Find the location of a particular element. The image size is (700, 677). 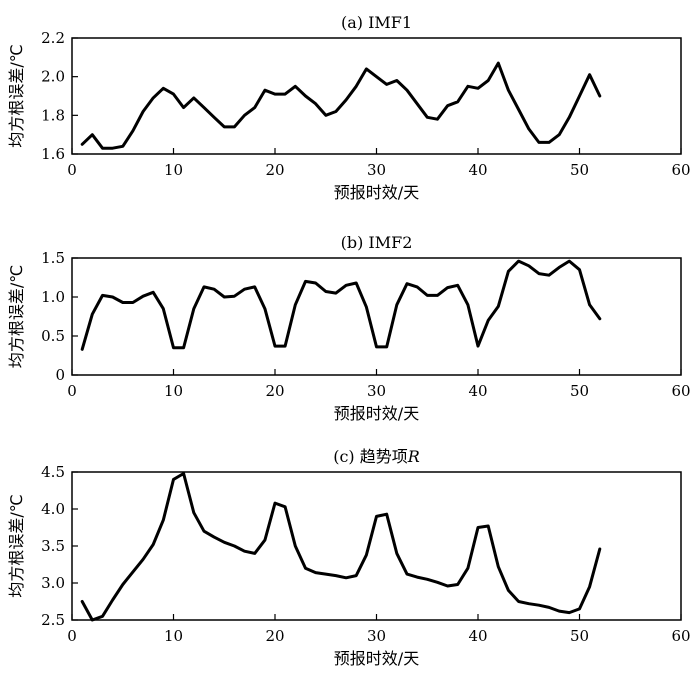

y-tick-label: 2.0 is located at coordinates (53, 77).